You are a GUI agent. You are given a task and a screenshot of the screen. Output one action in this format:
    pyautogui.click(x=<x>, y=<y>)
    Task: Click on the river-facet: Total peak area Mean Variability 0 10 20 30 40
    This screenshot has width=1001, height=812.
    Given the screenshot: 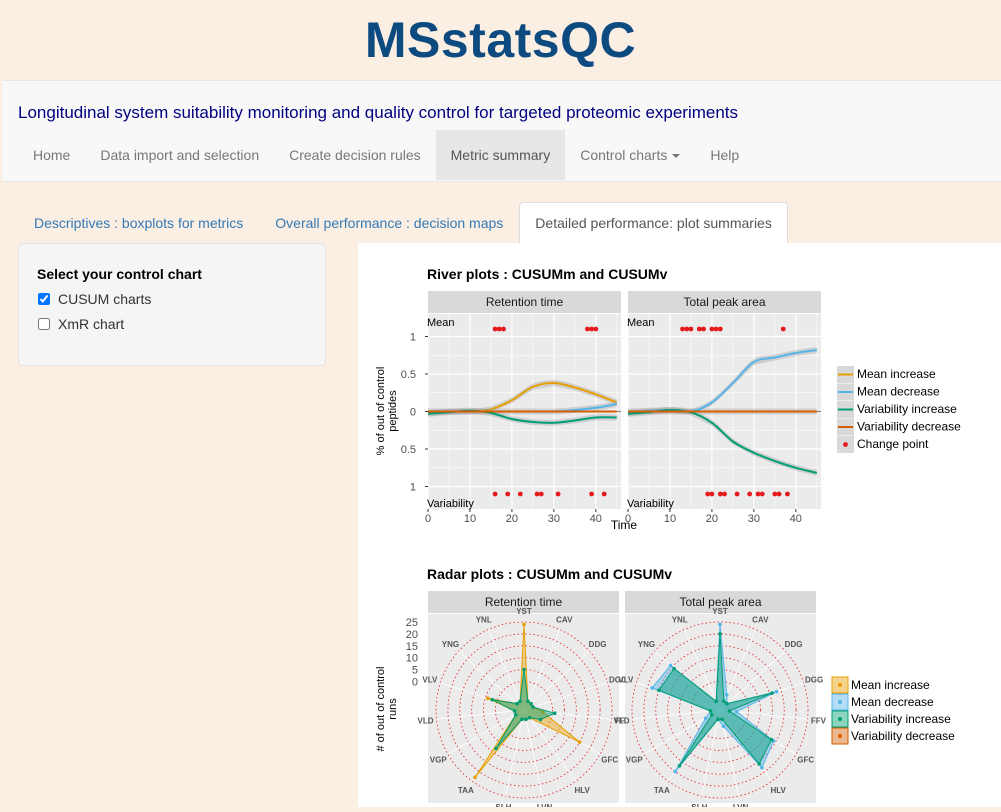 What is the action you would take?
    pyautogui.click(x=723, y=408)
    